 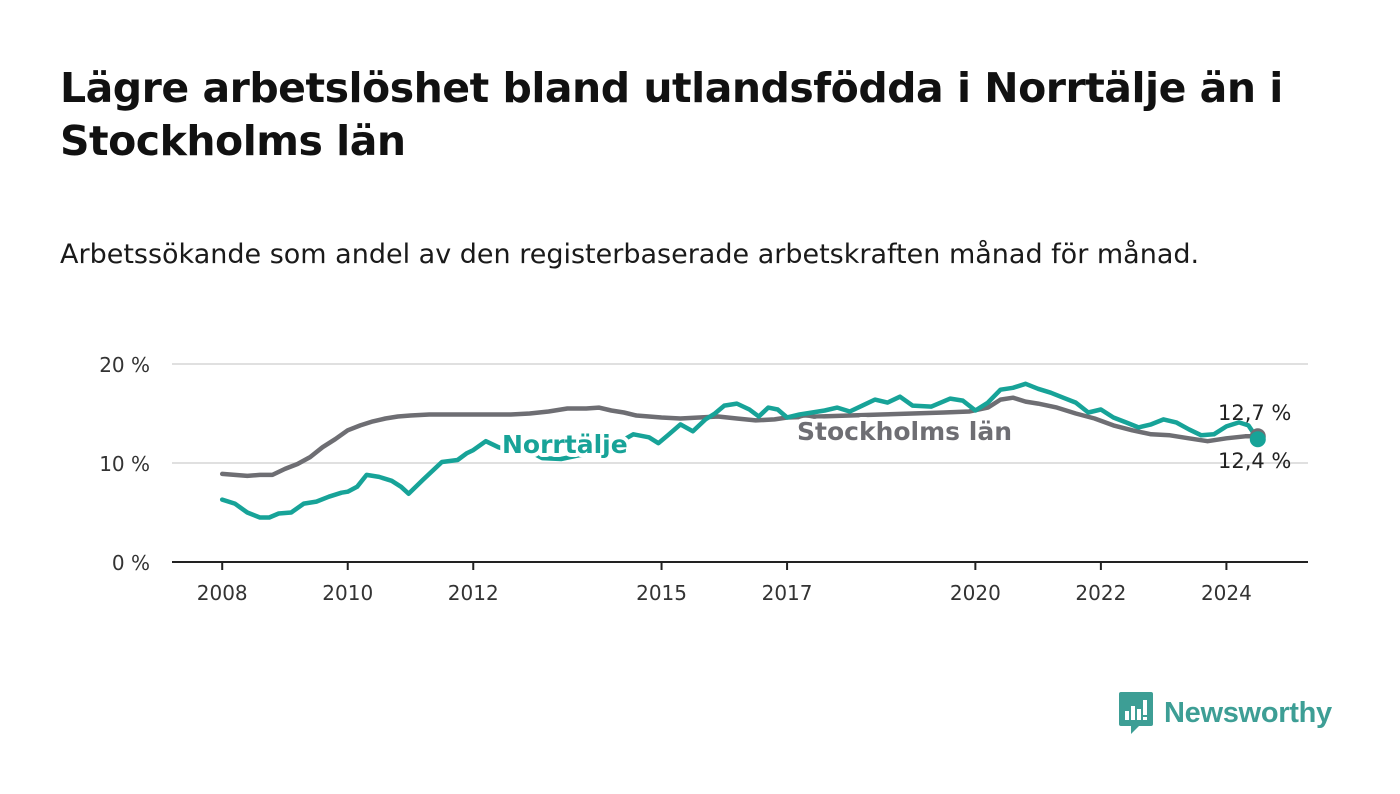 I want to click on newsworthy-logo: Newsworthy, so click(x=1225, y=713).